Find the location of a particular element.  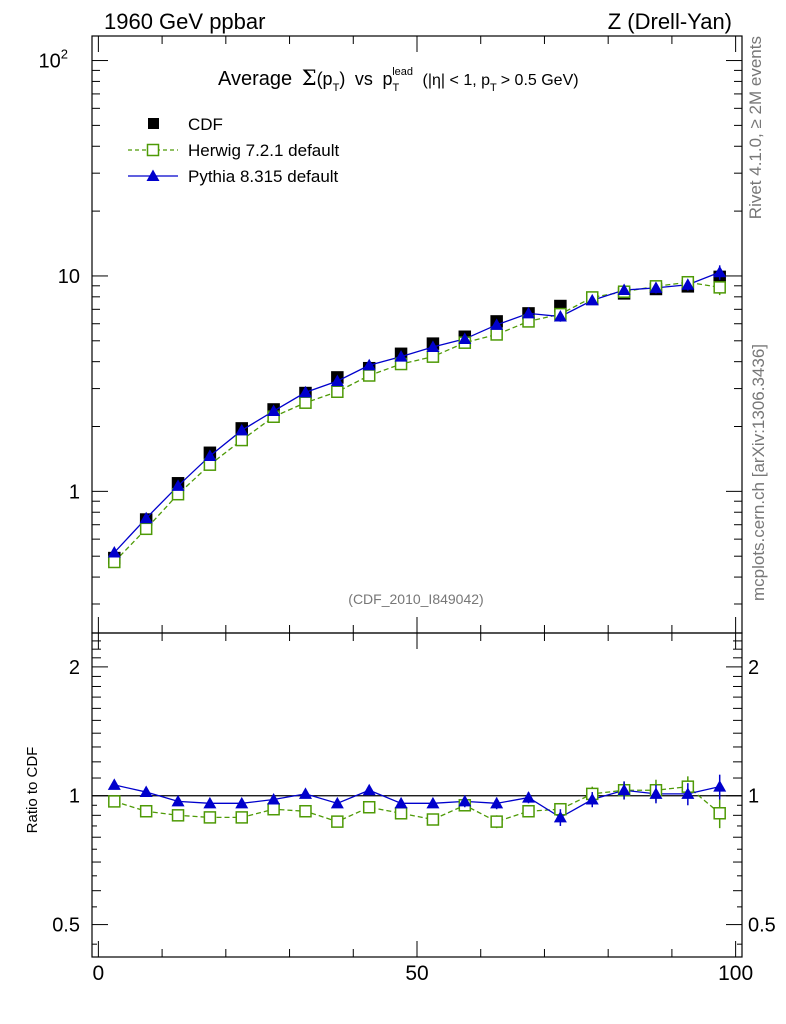

main-y-tick-label: 1 is located at coordinates (74, 492).